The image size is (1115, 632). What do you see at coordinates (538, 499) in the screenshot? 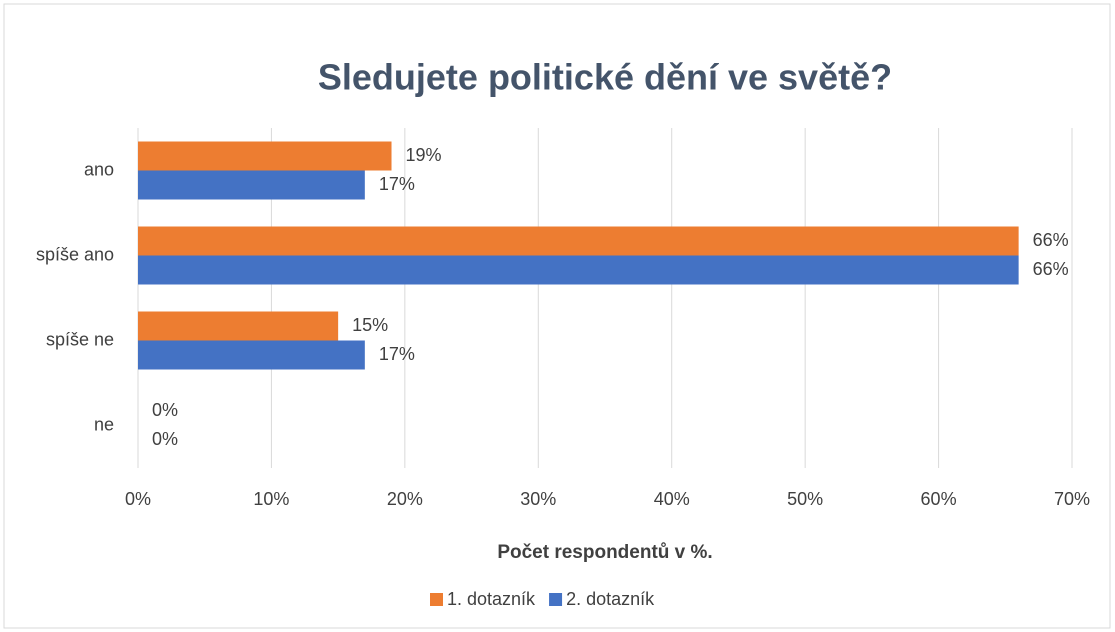
I see `x-tick-label: 30%` at bounding box center [538, 499].